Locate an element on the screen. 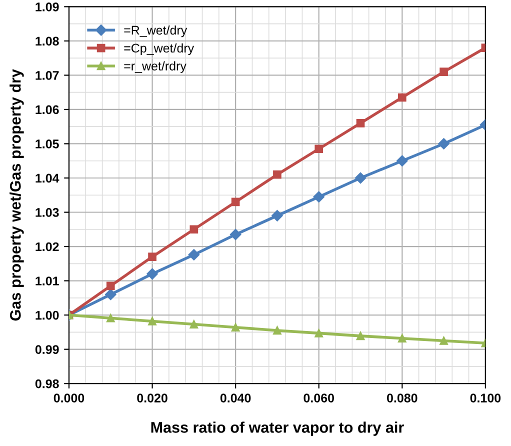 The width and height of the screenshot is (511, 446). legend-label: =R_wet/dry is located at coordinates (156, 31).